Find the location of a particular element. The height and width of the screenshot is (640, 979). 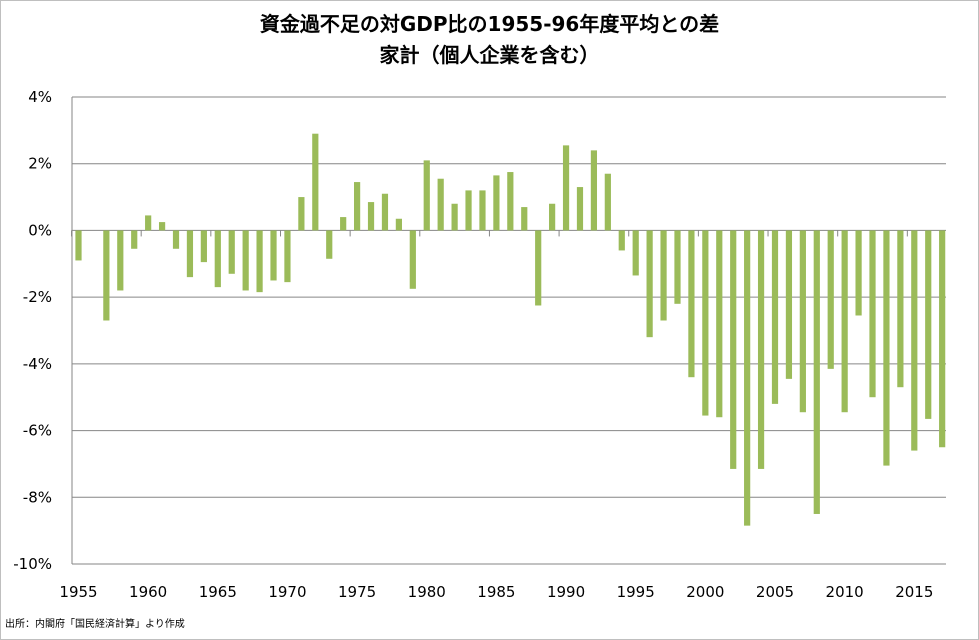

bar-1959 is located at coordinates (134, 239).